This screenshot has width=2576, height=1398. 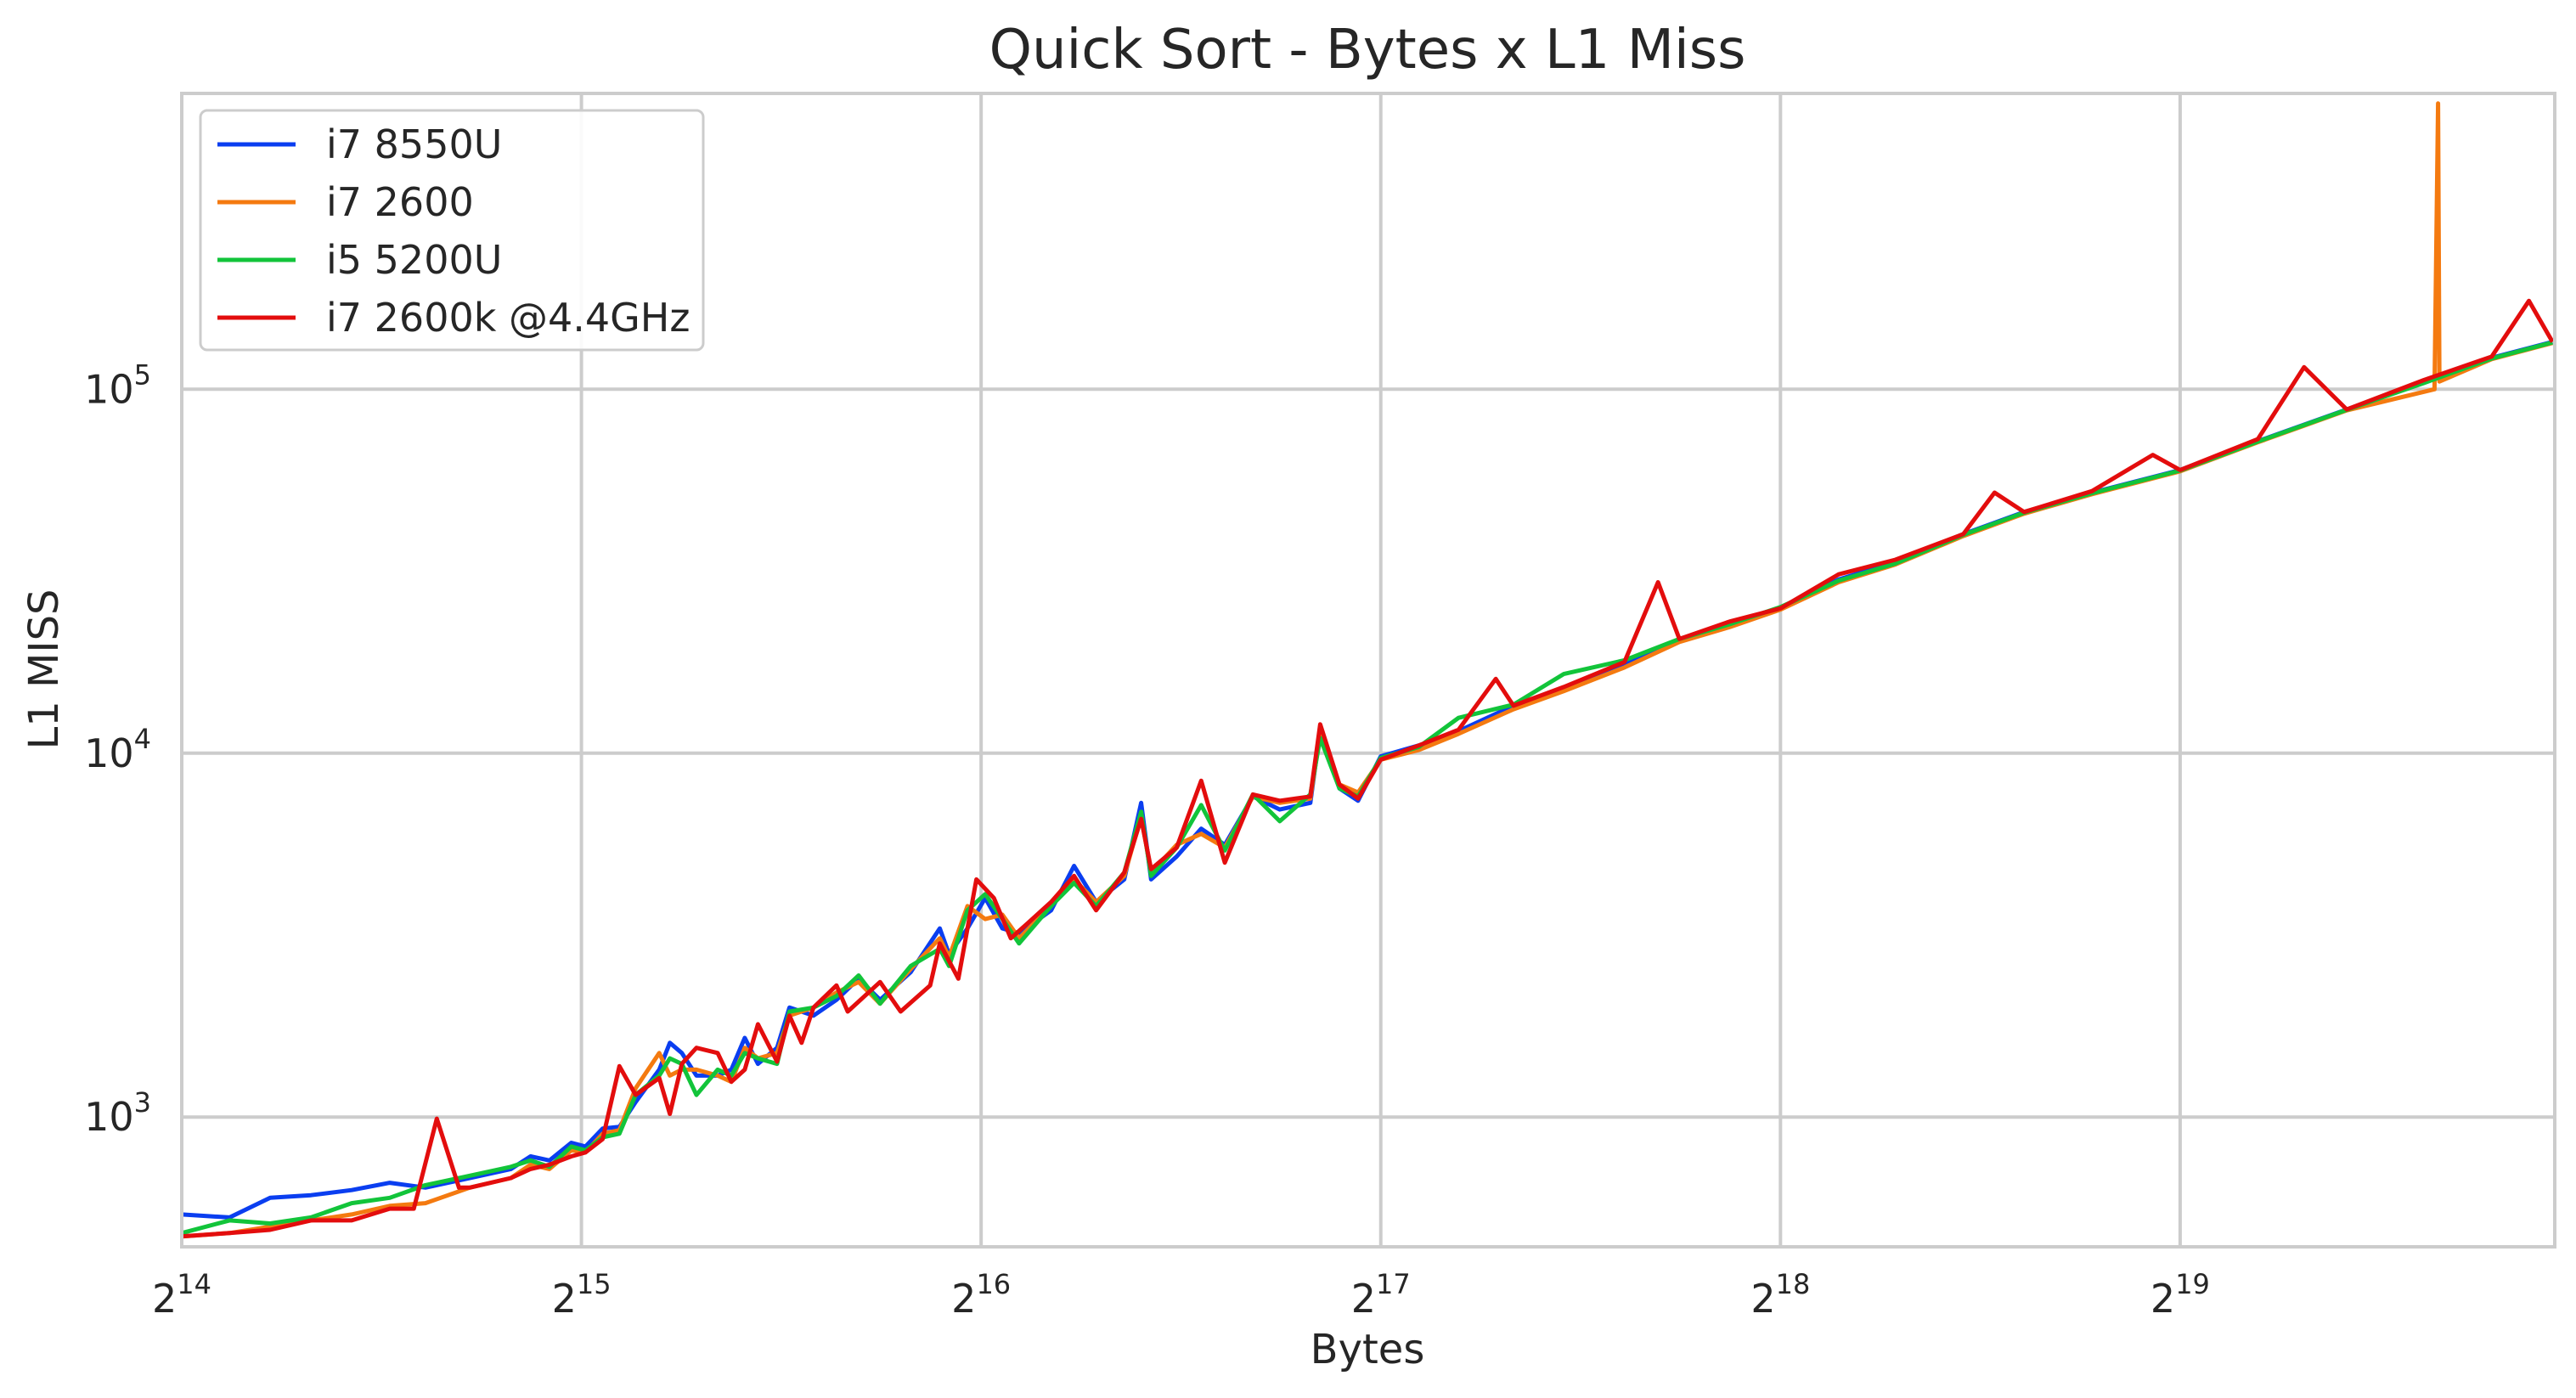 What do you see at coordinates (1381, 1295) in the screenshot?
I see `x-tick-label: 217` at bounding box center [1381, 1295].